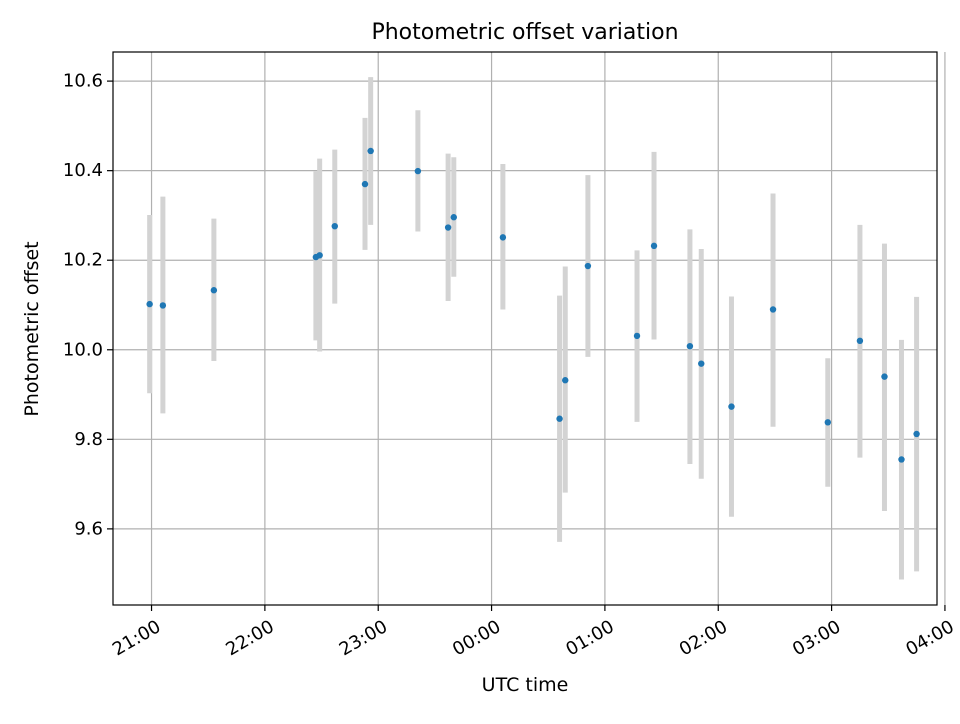 This screenshot has width=960, height=724. I want to click on y-tick-label: 9.6, so click(88, 528).